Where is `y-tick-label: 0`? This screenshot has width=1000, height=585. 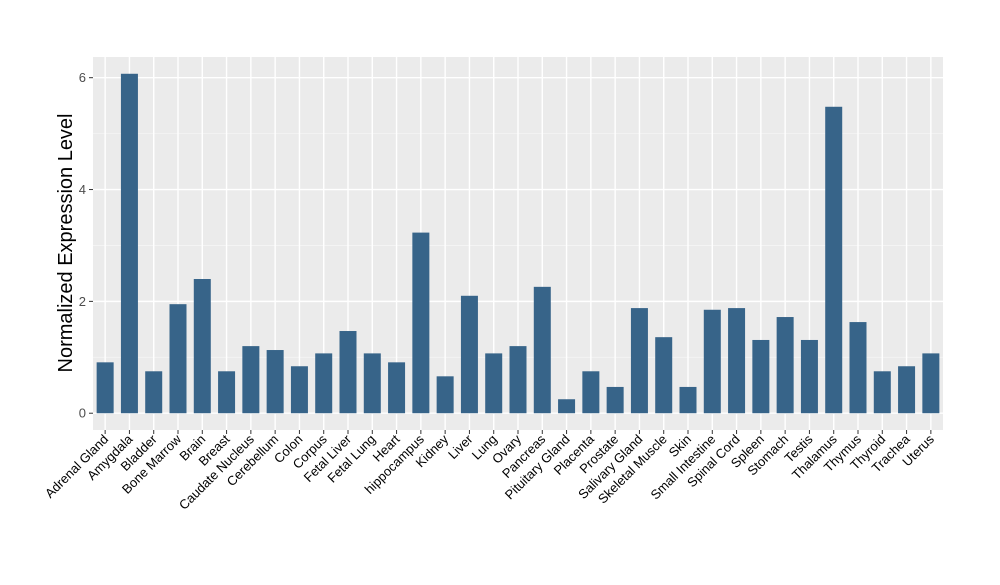
y-tick-label: 0 is located at coordinates (82, 413).